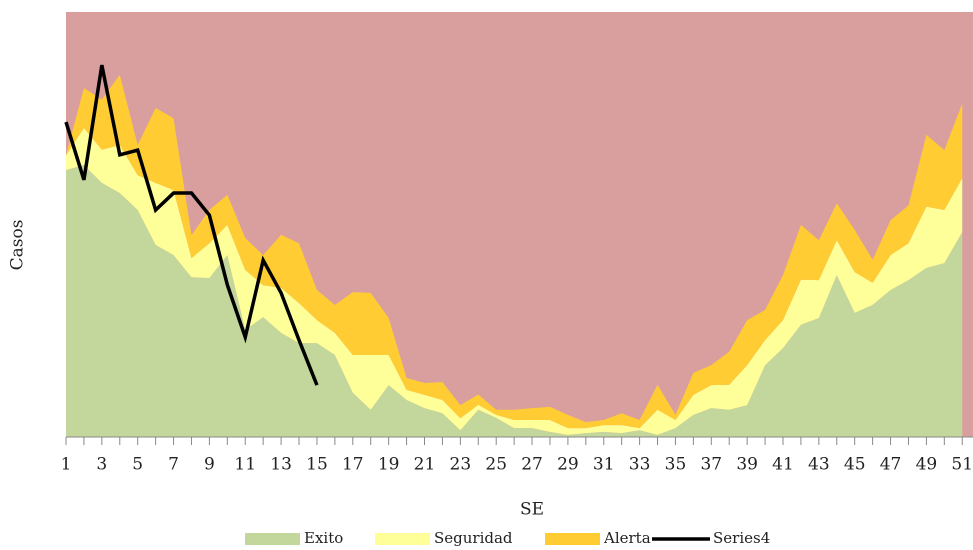 This screenshot has width=973, height=550. Describe the element at coordinates (568, 465) in the screenshot. I see `x-tick-label: 29` at that location.